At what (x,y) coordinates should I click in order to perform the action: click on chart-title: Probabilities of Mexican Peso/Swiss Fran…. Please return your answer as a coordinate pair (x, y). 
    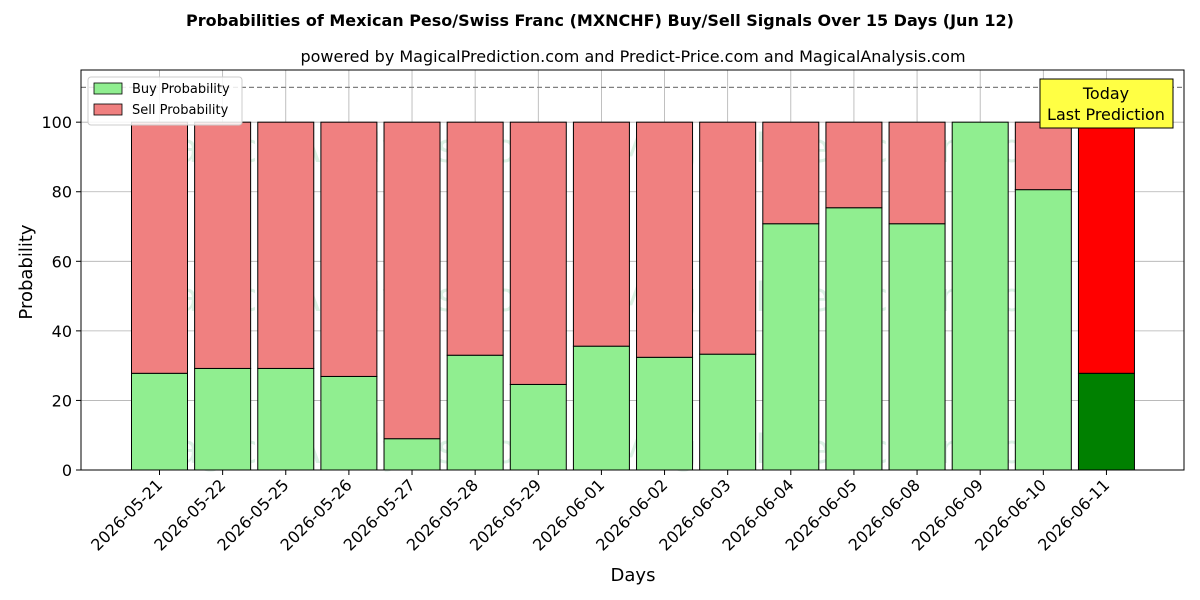
    Looking at the image, I should click on (600, 20).